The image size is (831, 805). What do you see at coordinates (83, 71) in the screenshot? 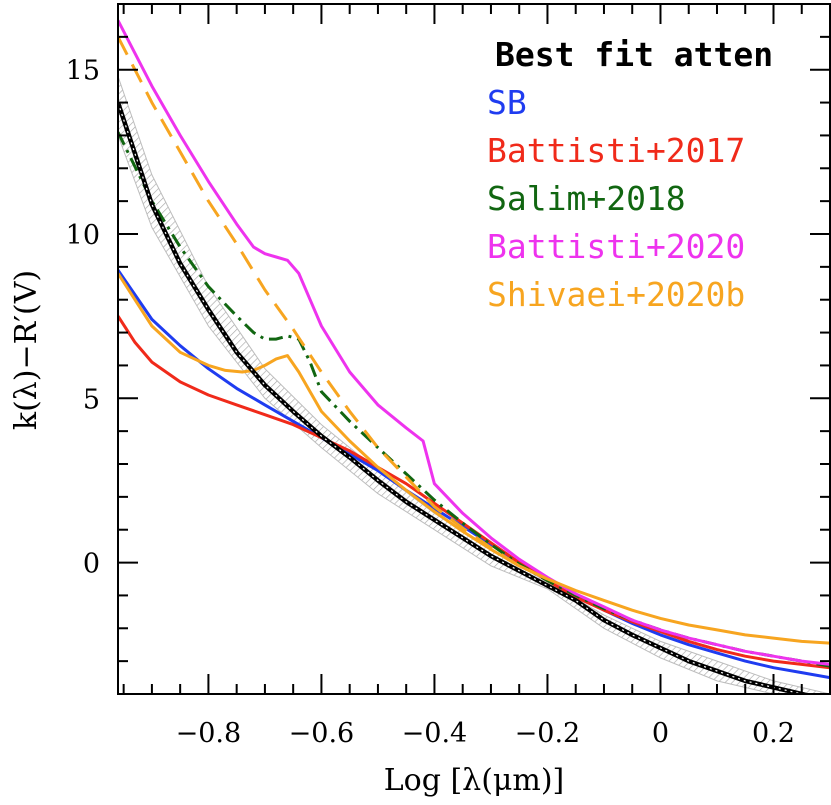
I see `y-tick-label: 15` at bounding box center [83, 71].